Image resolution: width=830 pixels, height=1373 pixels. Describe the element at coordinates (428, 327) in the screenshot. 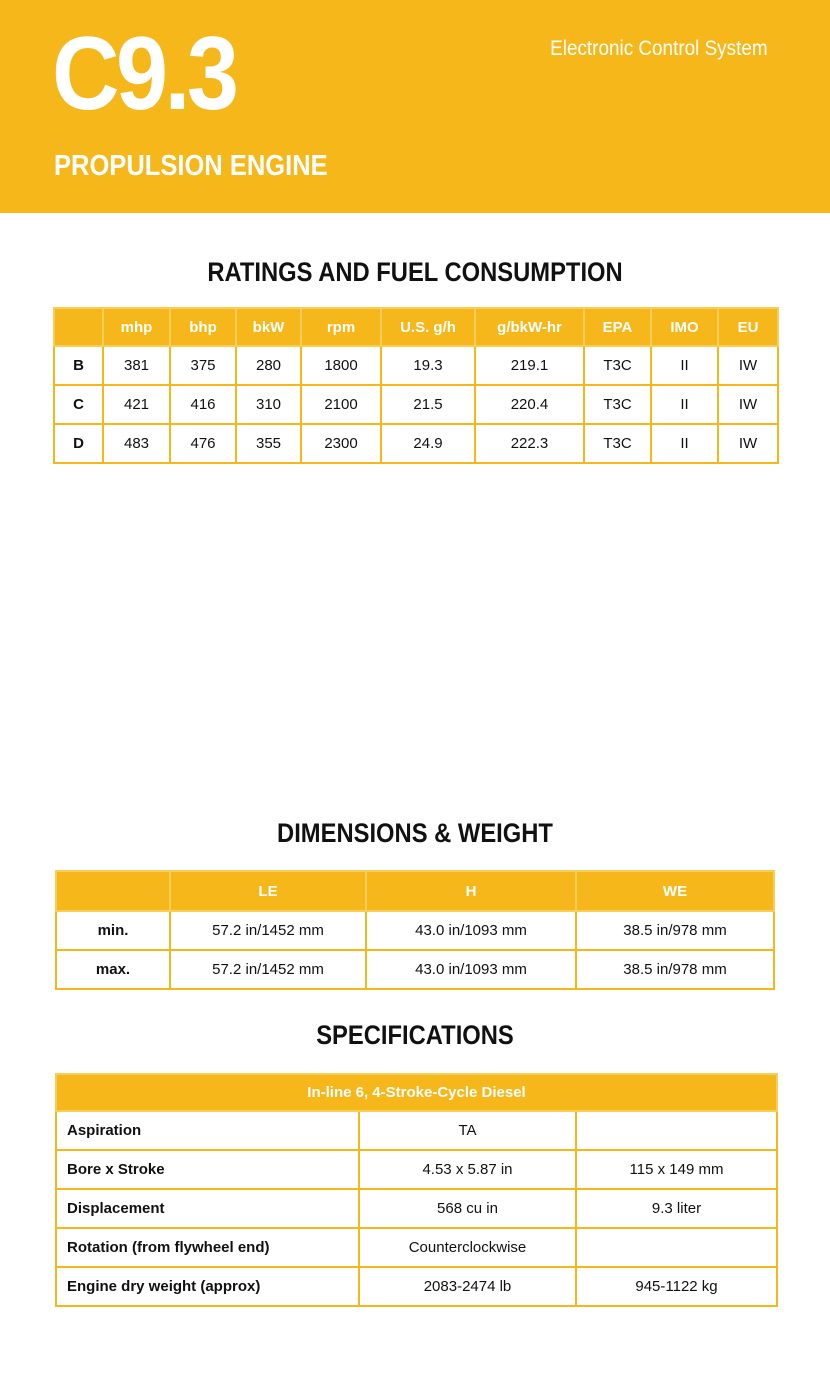

I see `column-header: U.S. g/h` at that location.